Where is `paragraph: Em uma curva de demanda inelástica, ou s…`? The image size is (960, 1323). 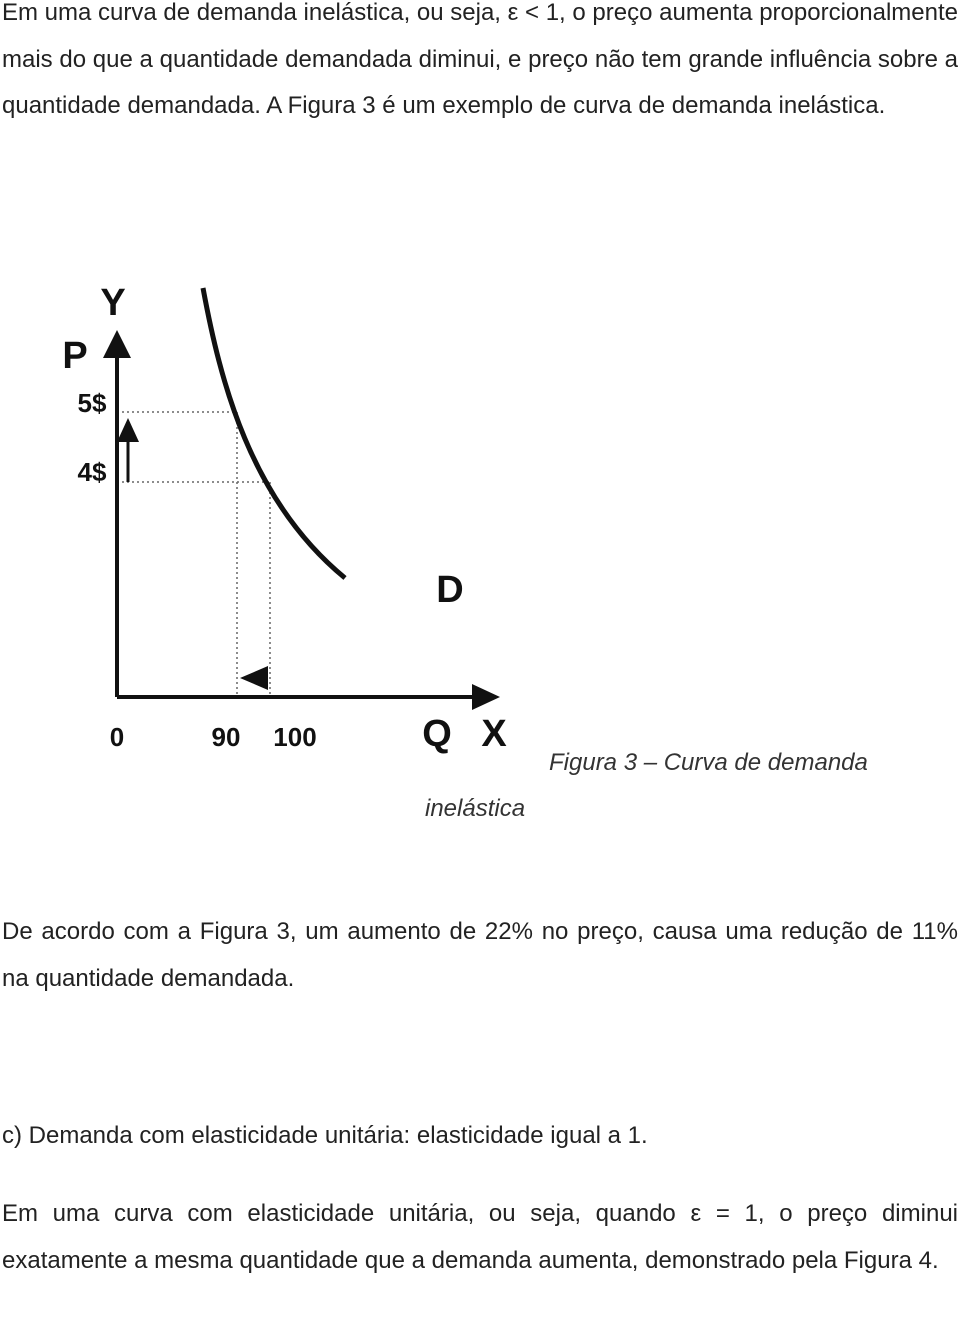
paragraph: Em uma curva de demanda inelástica, ou s… is located at coordinates (480, 59).